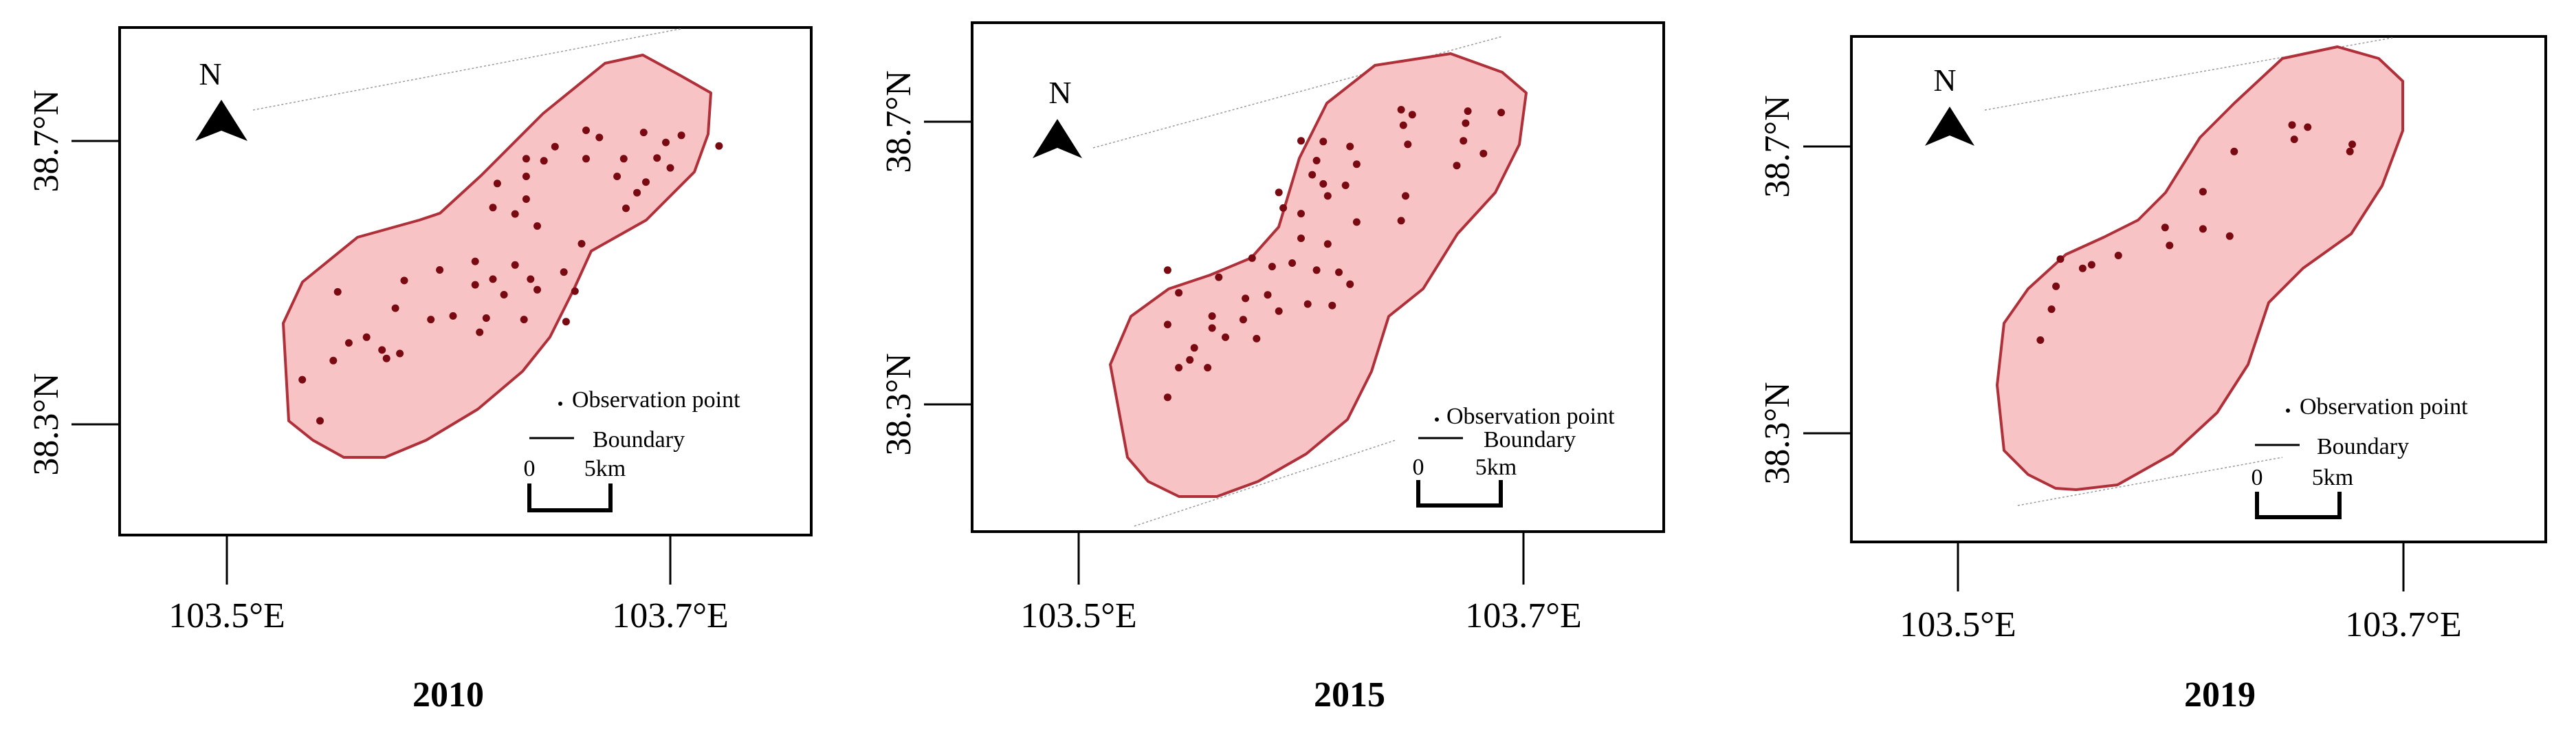 The image size is (2576, 740). Describe the element at coordinates (448, 695) in the screenshot. I see `panel-year: 2010` at that location.